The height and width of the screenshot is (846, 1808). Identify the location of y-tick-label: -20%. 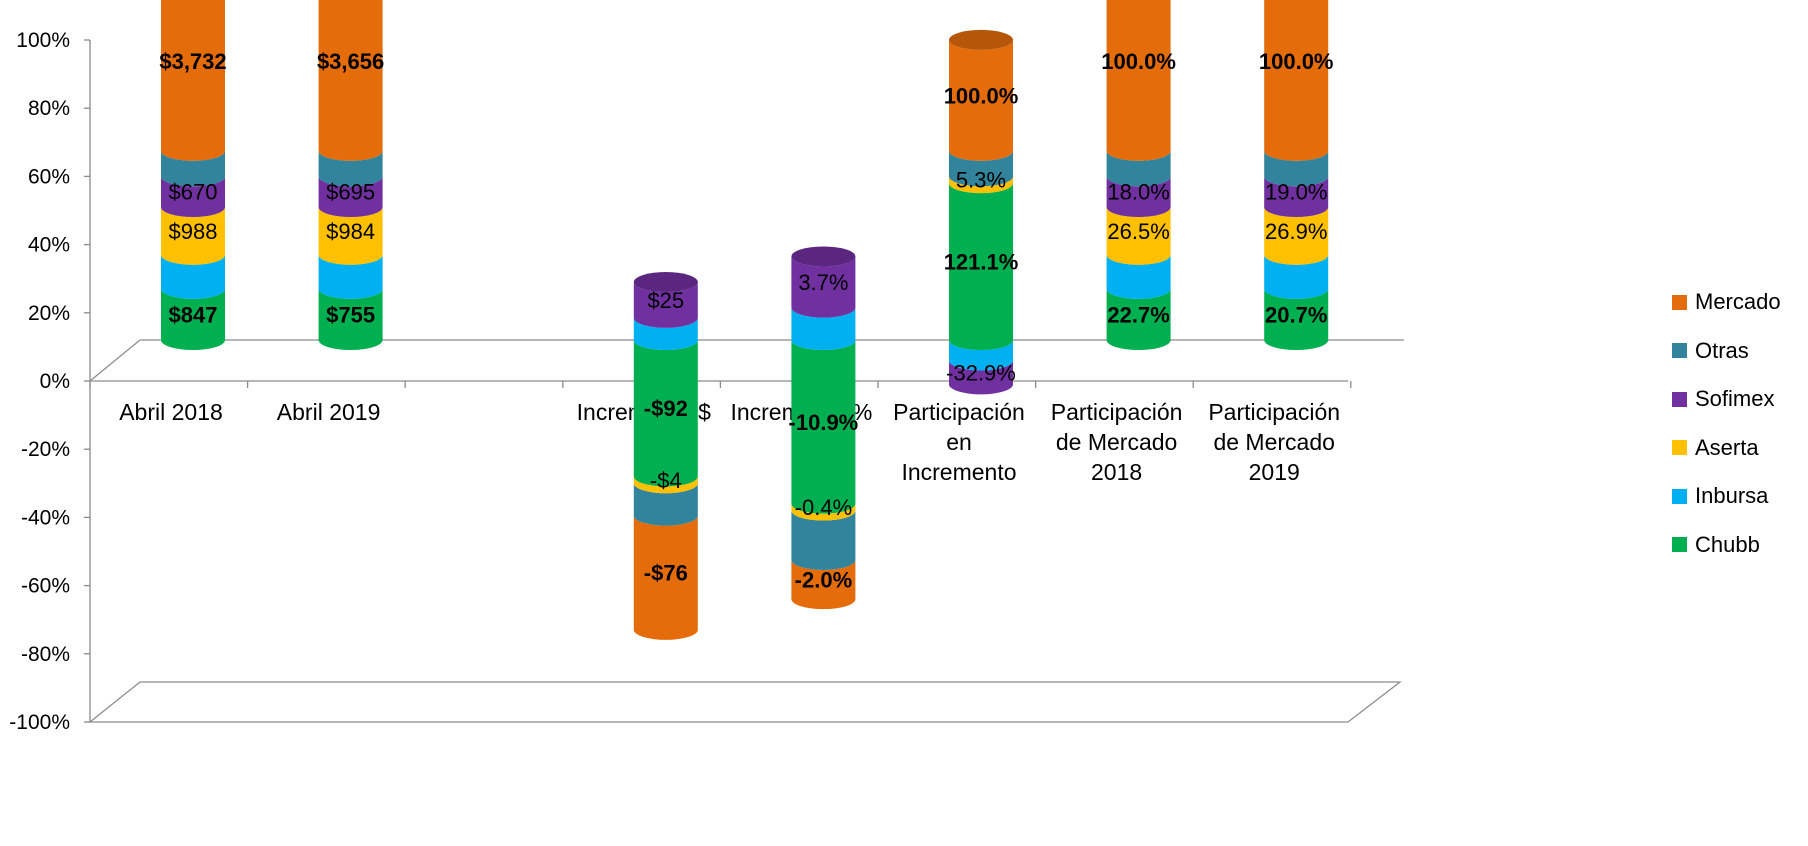
(45, 449).